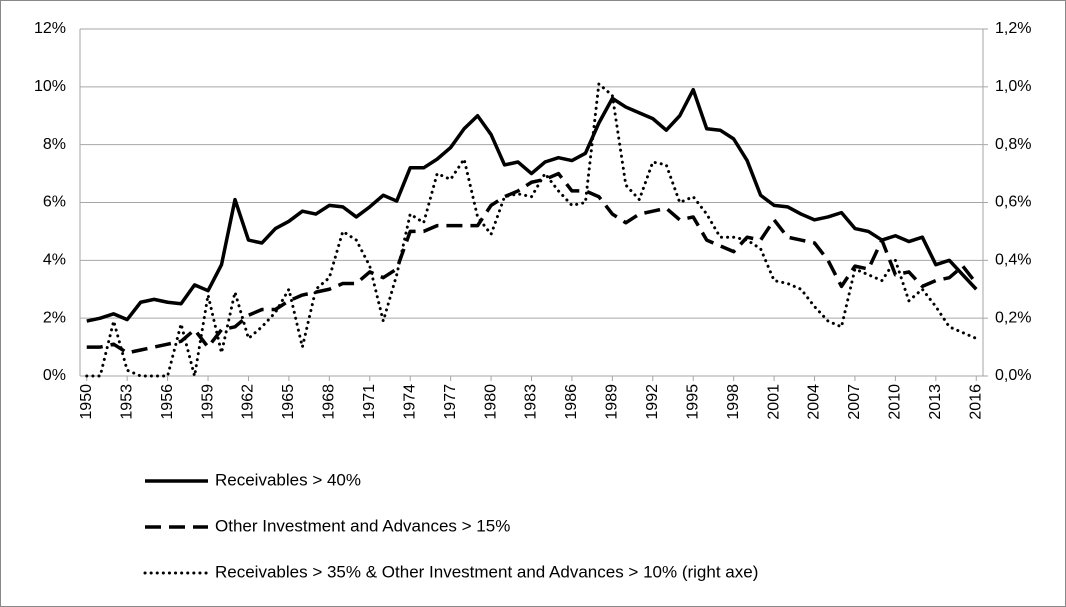 The image size is (1066, 607). What do you see at coordinates (773, 402) in the screenshot?
I see `x-tick-label: 2001` at bounding box center [773, 402].